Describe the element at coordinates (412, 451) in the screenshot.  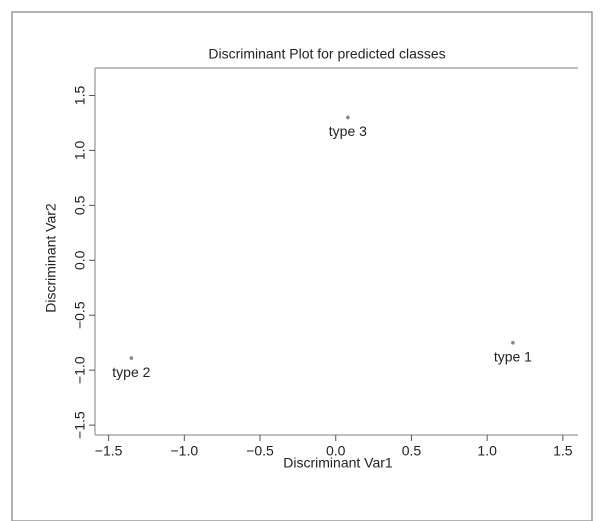
I see `x-tick-label: 0.5` at that location.